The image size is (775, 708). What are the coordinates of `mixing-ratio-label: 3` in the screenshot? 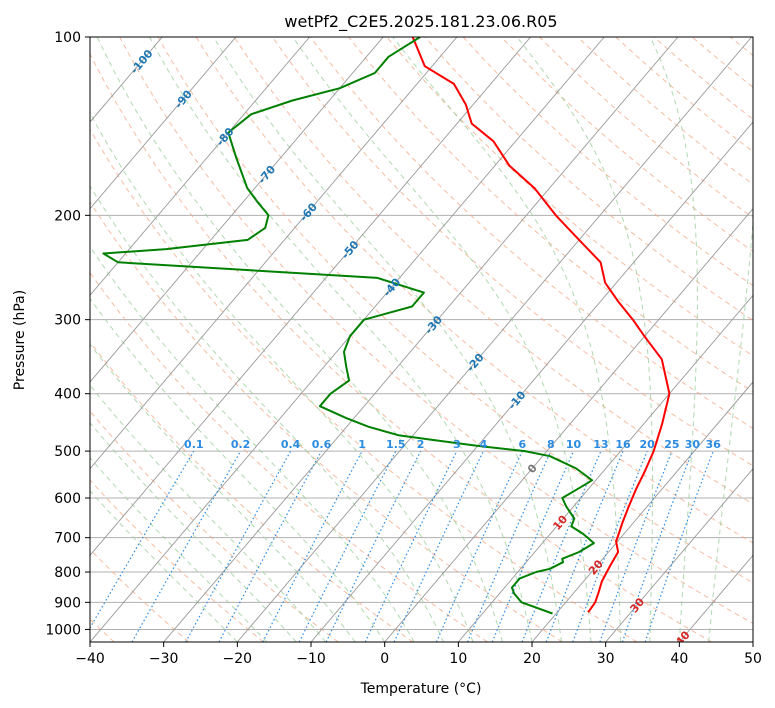 It's located at (457, 444).